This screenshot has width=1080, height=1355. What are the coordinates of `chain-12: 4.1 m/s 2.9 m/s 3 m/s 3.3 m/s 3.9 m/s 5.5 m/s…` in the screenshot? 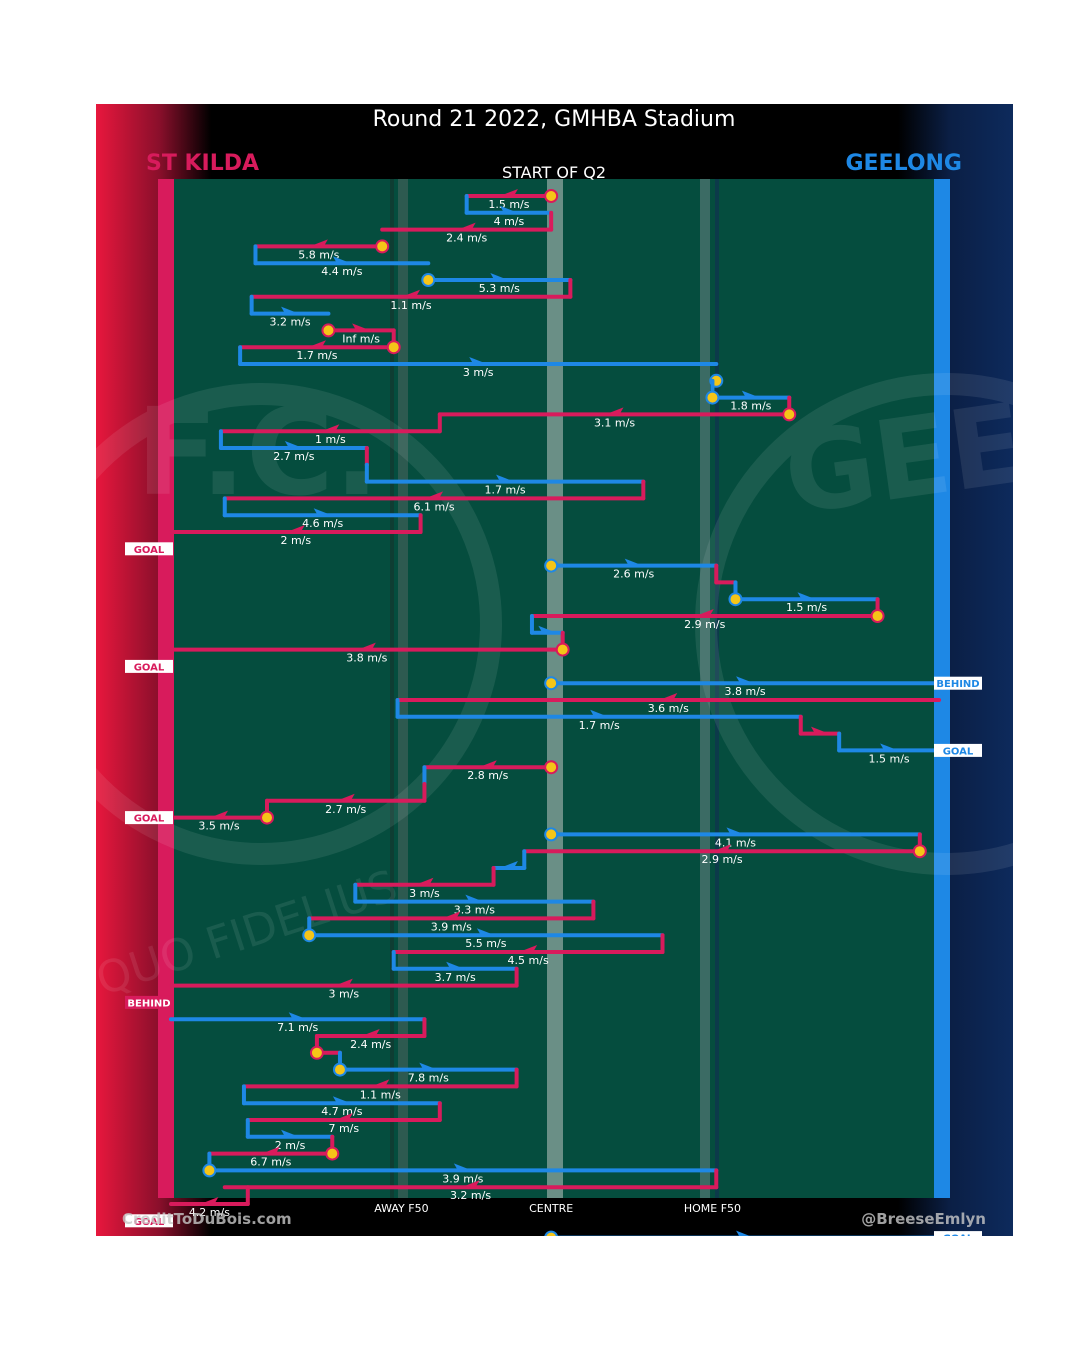 It's located at (548, 914).